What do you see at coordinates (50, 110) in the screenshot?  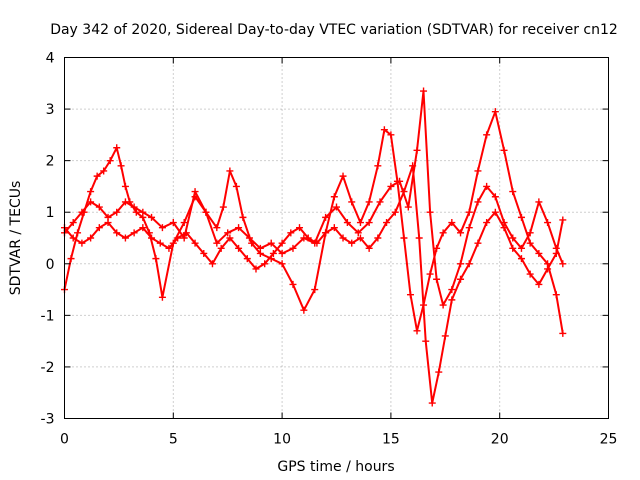 I see `y-tick-label: 3` at bounding box center [50, 110].